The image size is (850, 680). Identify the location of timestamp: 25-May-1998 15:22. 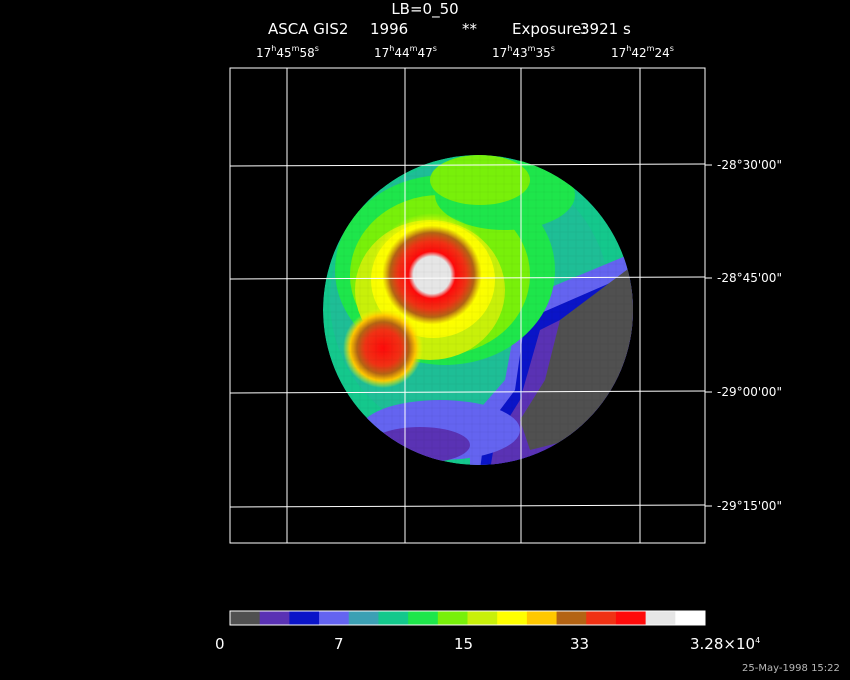
(791, 668).